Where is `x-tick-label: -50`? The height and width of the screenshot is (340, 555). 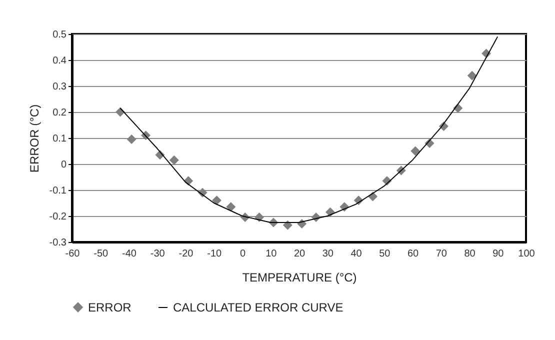 x-tick-label: -50 is located at coordinates (101, 254).